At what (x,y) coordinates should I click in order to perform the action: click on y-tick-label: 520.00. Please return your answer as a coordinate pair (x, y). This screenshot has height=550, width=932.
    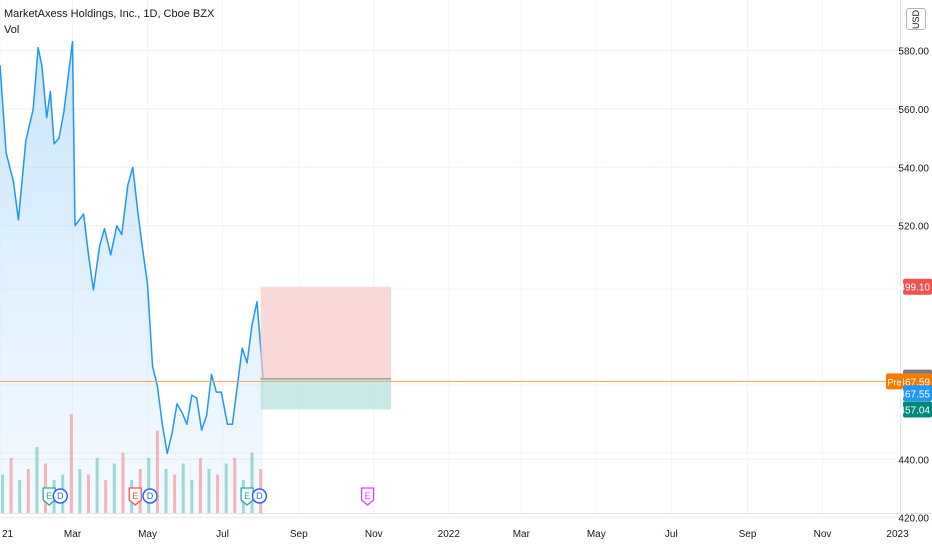
    Looking at the image, I should click on (913, 227).